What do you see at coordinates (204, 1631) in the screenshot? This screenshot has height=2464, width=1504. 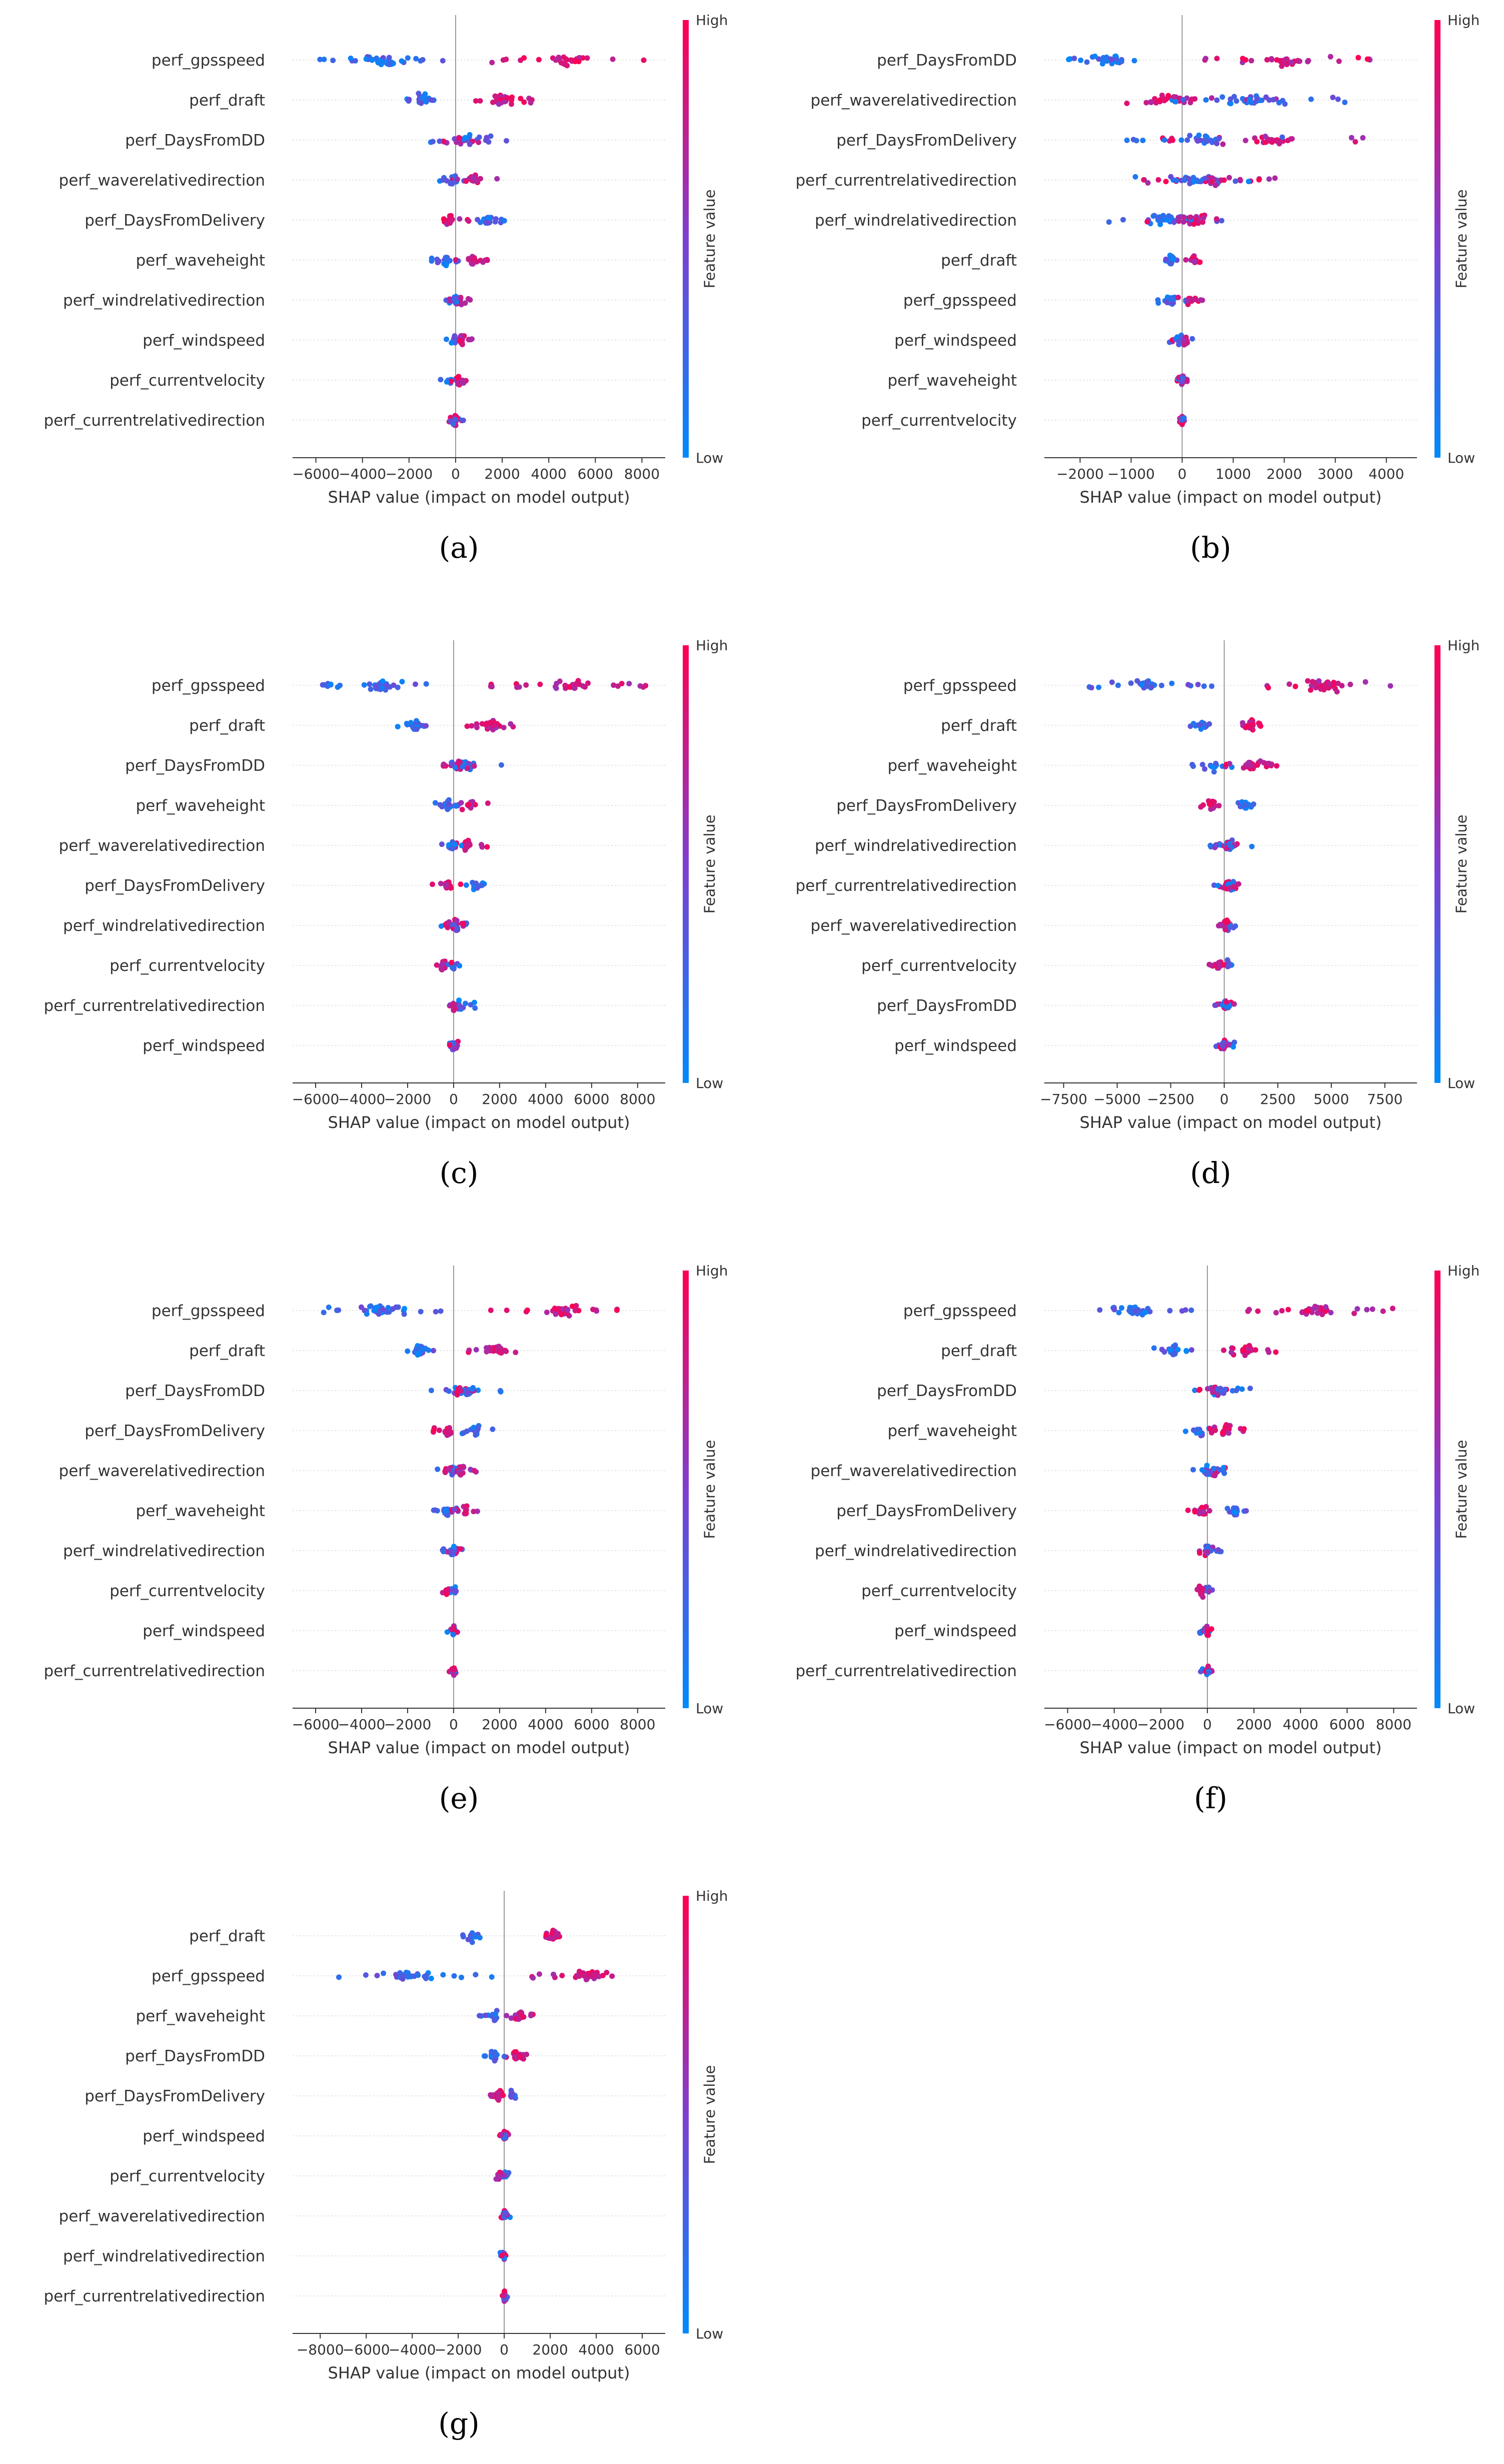 I see `feature-label: perf_windspeed` at bounding box center [204, 1631].